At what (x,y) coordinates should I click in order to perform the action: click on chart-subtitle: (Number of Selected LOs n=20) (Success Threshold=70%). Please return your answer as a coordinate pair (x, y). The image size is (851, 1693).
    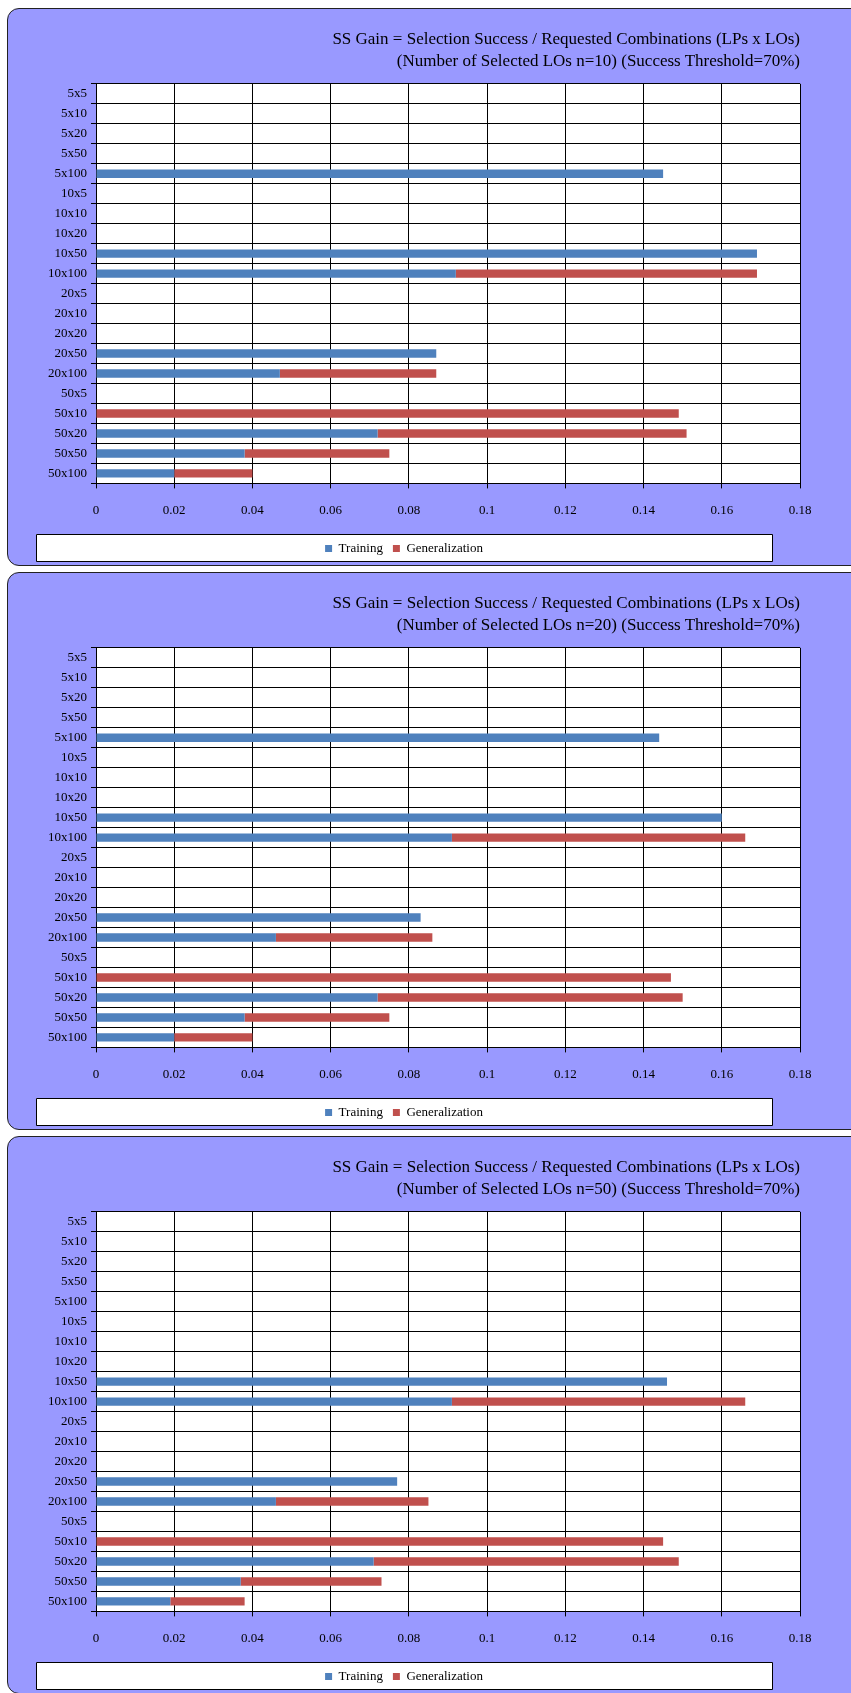
    Looking at the image, I should click on (598, 625).